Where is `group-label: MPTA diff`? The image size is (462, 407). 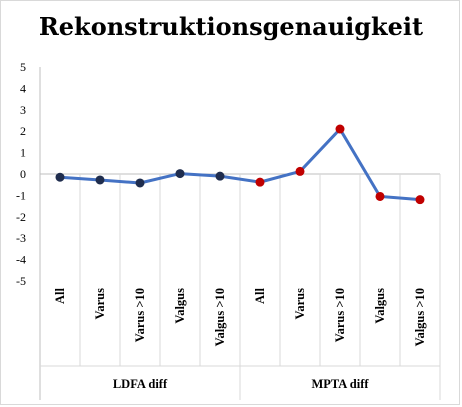
group-label: MPTA diff is located at coordinates (340, 384).